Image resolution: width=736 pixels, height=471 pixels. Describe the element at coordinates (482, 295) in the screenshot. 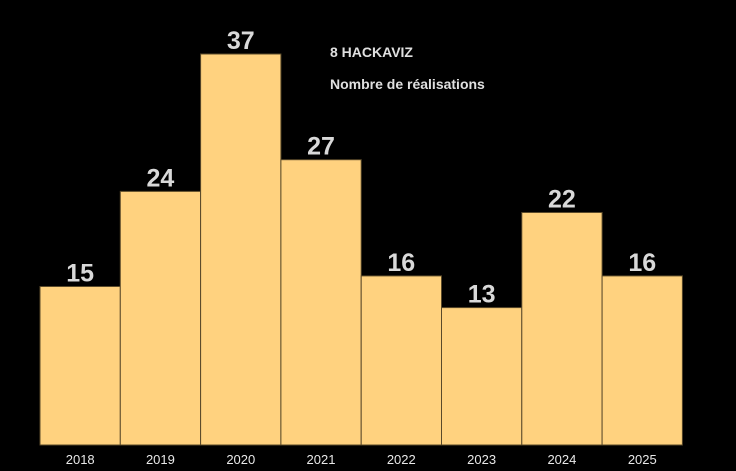

I see `data-label-2023: 13` at that location.